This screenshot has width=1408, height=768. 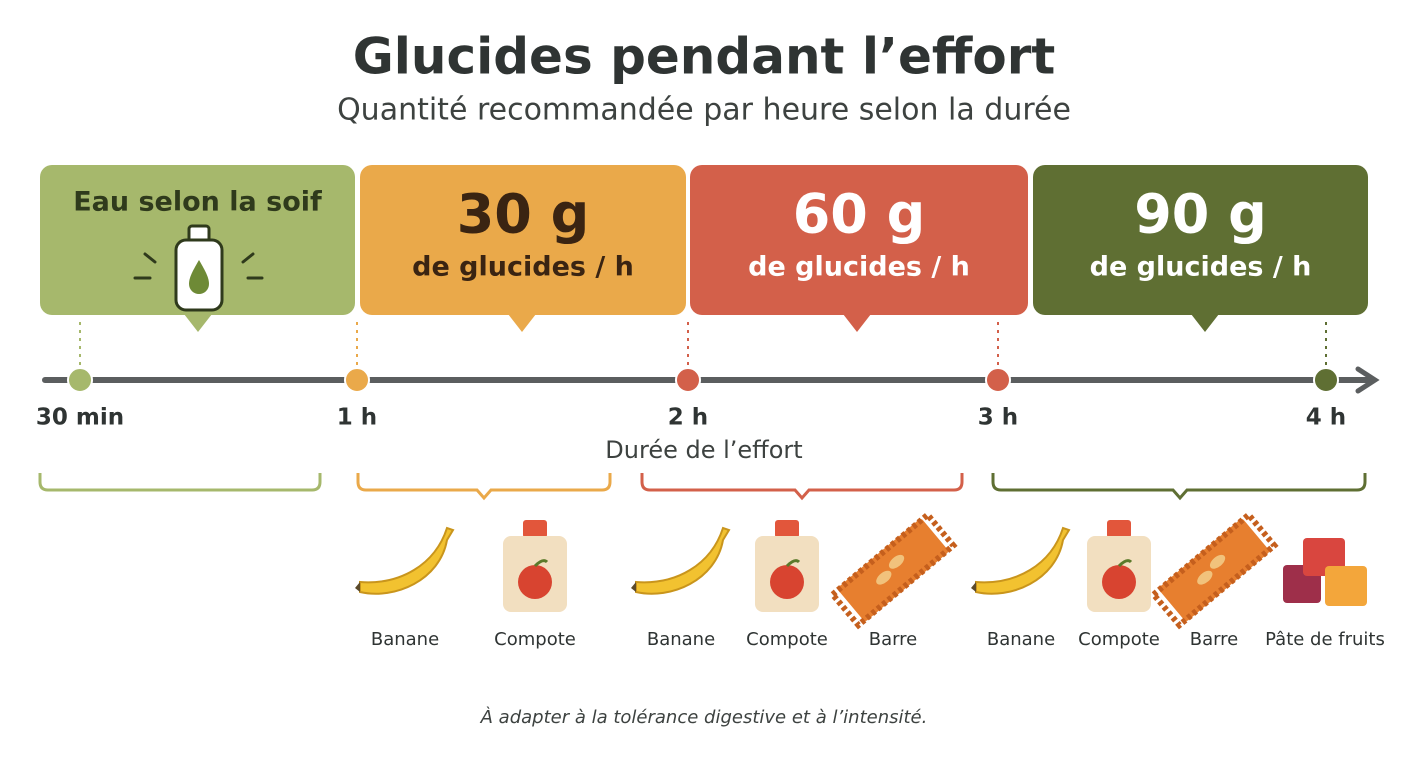 What do you see at coordinates (197, 202) in the screenshot?
I see `card-label: Eau selon la soif` at bounding box center [197, 202].